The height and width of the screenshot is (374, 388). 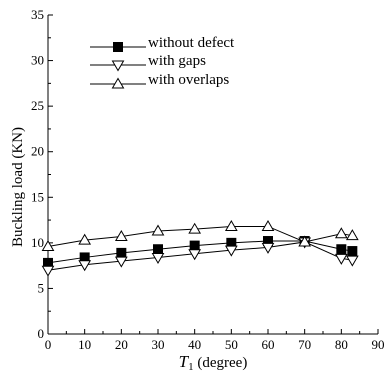 I want to click on x-axis-title-symbol: T, so click(x=184, y=361).